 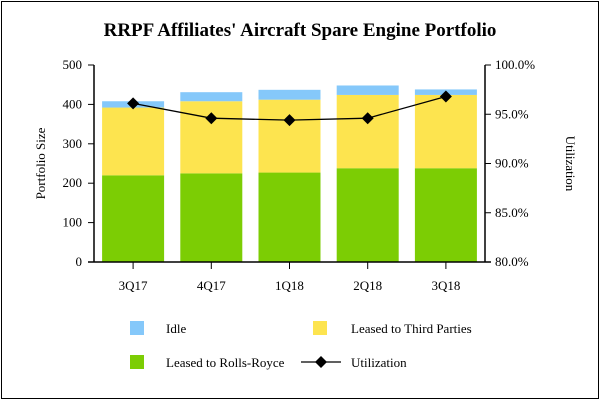 I want to click on x-tick-label: 3Q18, so click(x=445, y=285).